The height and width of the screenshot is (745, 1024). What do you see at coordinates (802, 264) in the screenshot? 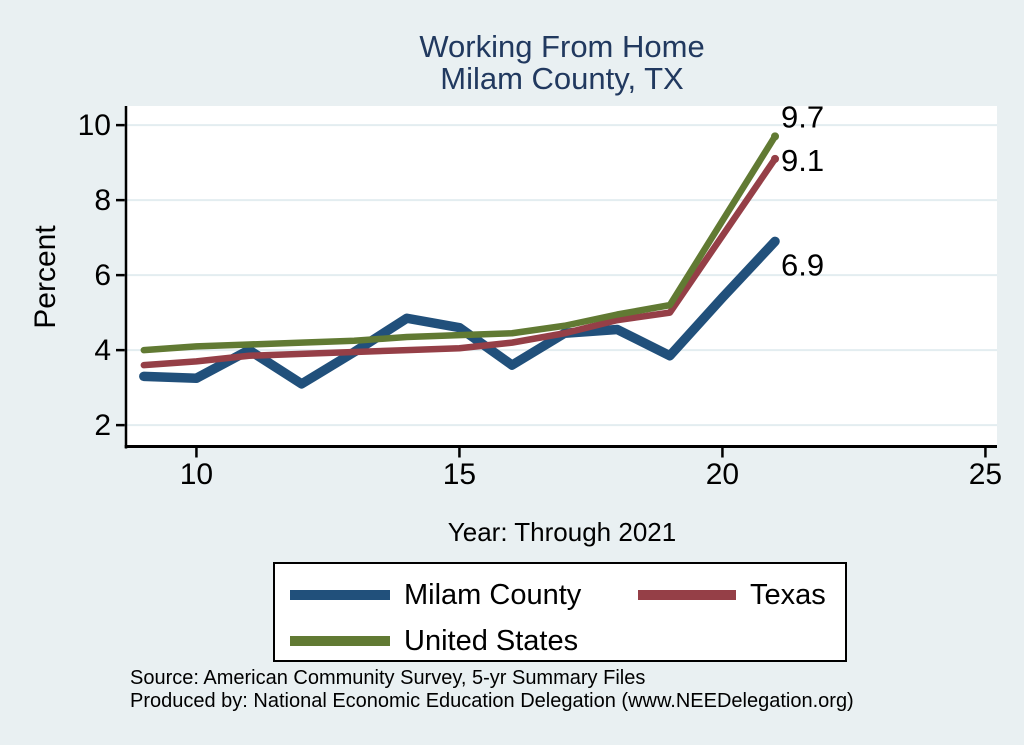
I see `end-value-label-milam-county: 6.9` at bounding box center [802, 264].